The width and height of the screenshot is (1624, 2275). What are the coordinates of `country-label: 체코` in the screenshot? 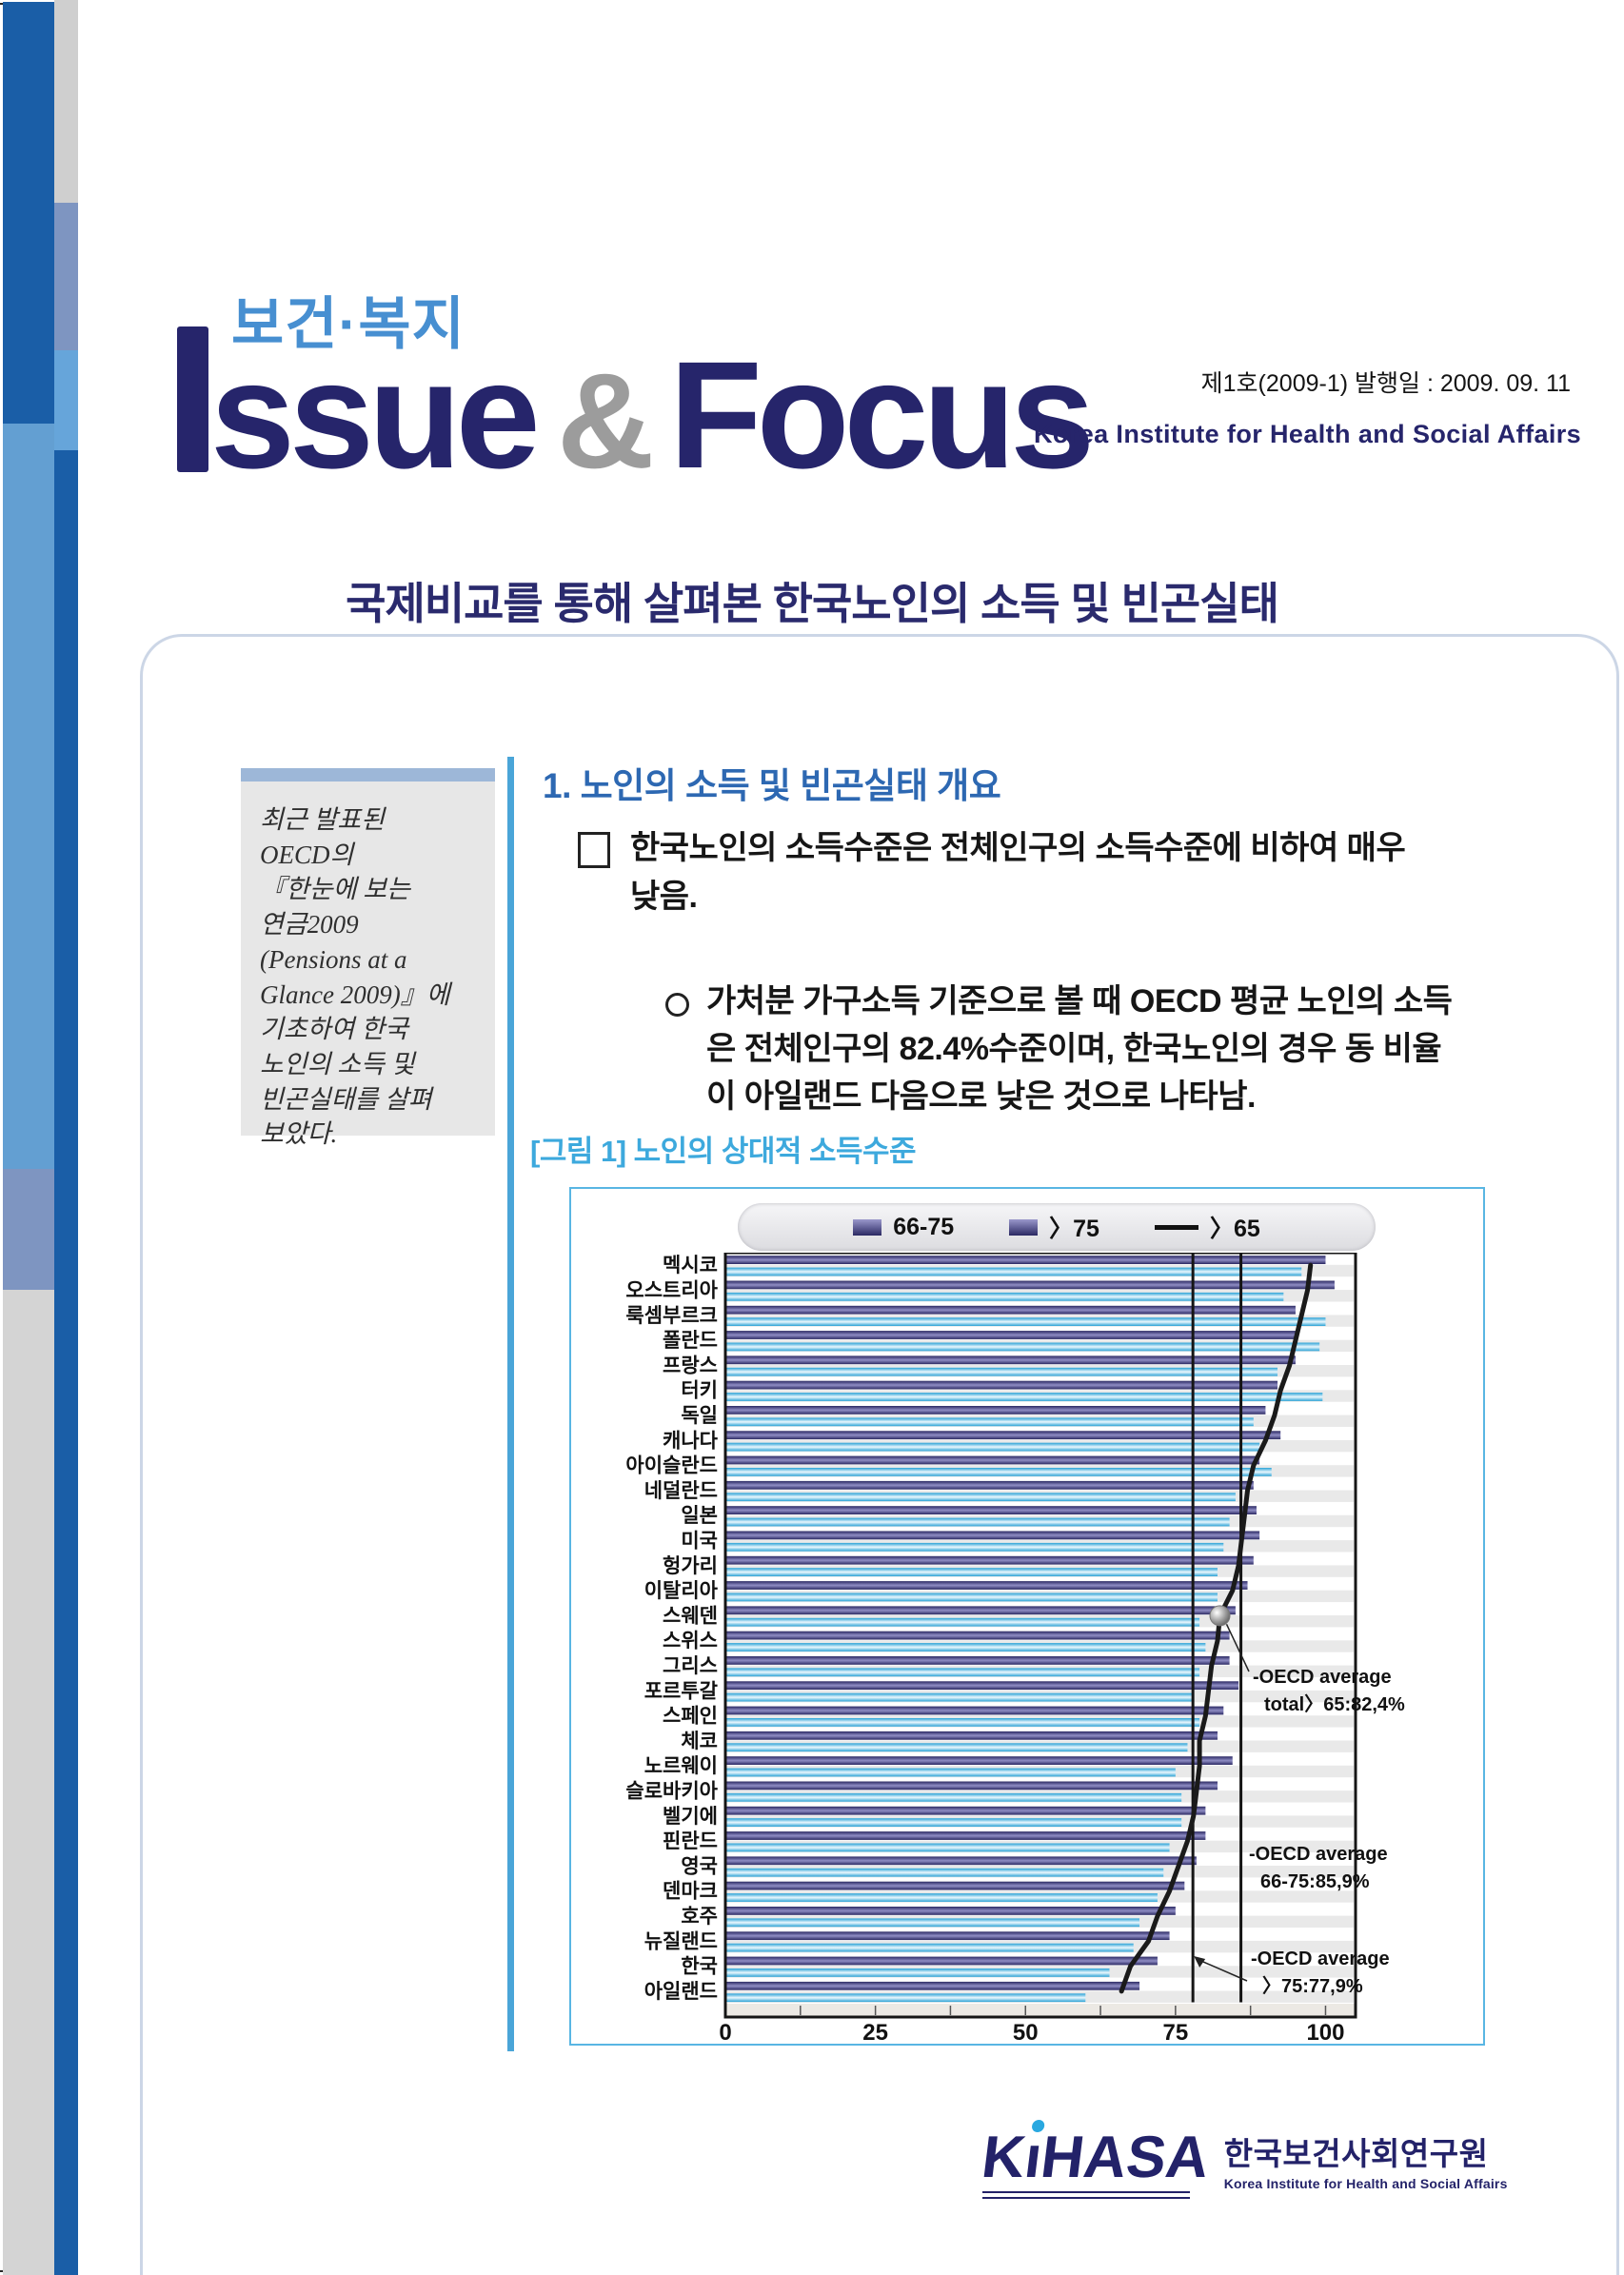 It's located at (699, 1741).